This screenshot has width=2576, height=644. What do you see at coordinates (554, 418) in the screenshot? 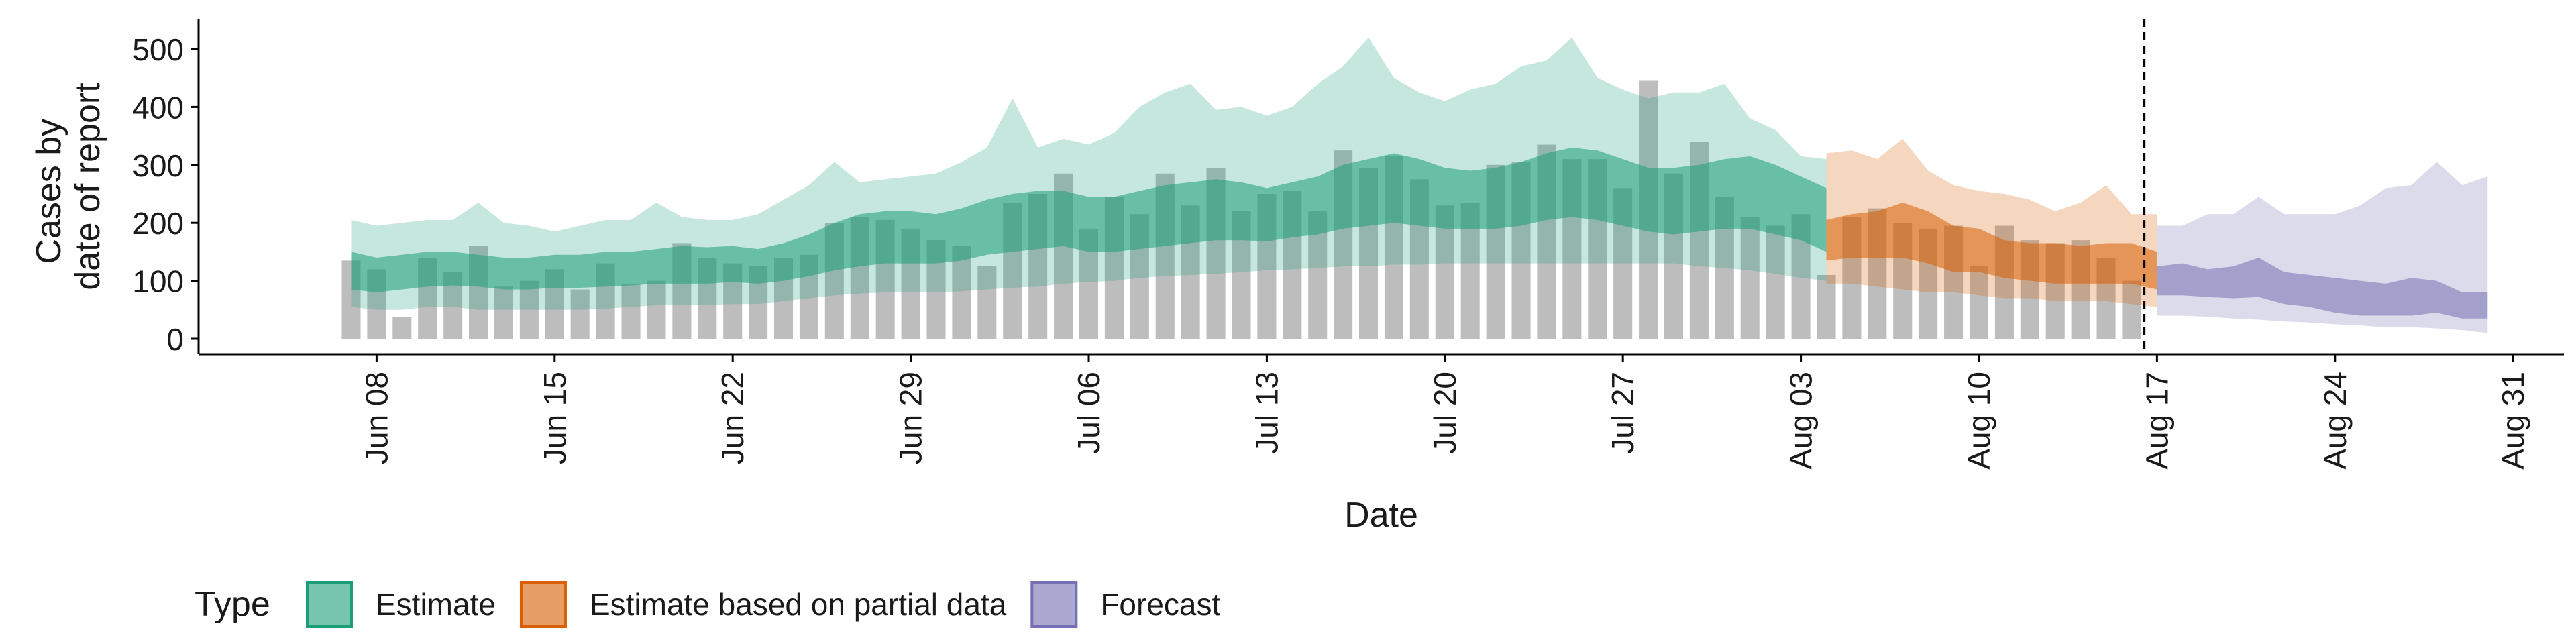
I see `x-tick-label: Jun 15` at bounding box center [554, 418].